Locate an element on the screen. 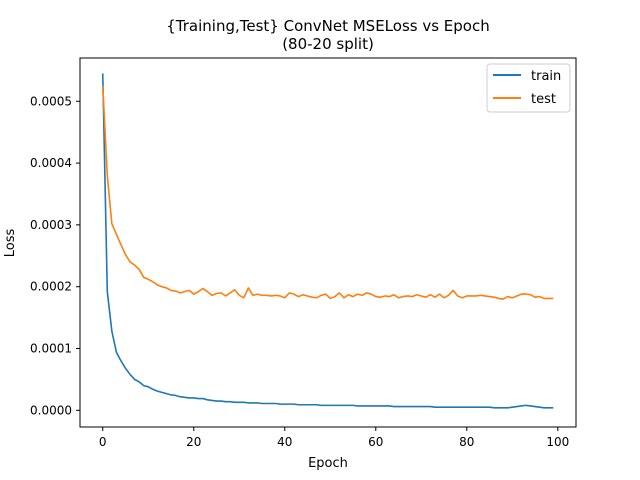 The image size is (640, 480). x-tick-label: 0 is located at coordinates (103, 442).